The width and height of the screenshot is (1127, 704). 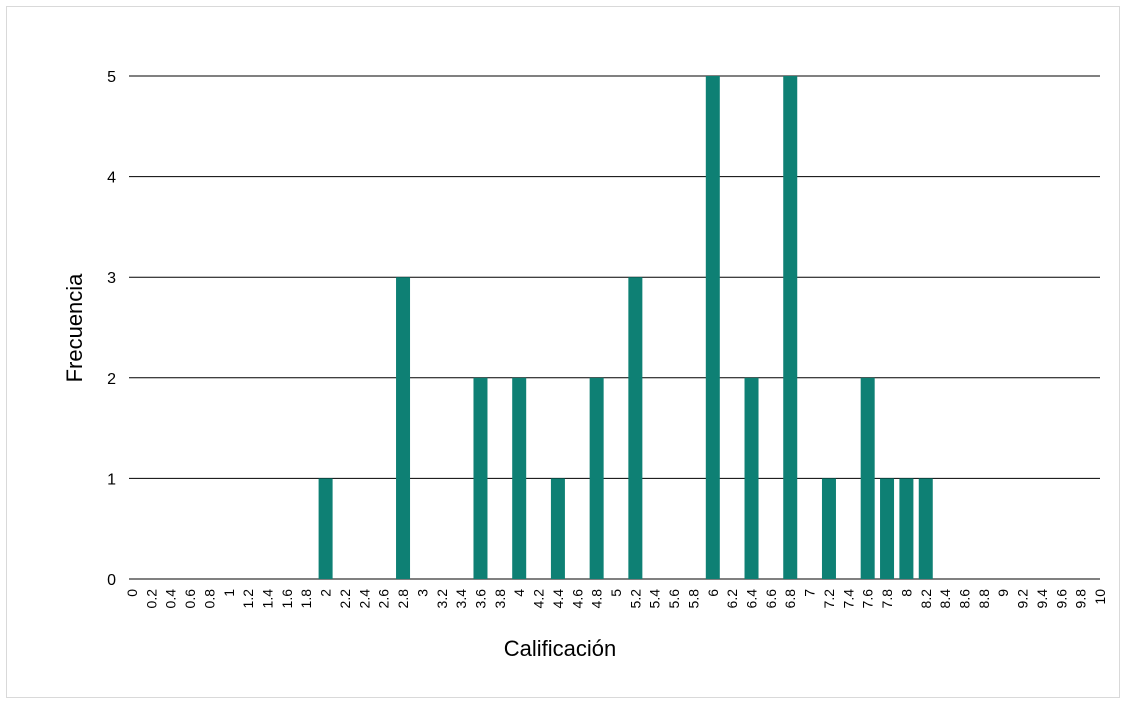 What do you see at coordinates (616, 593) in the screenshot?
I see `x-tick-label: 5` at bounding box center [616, 593].